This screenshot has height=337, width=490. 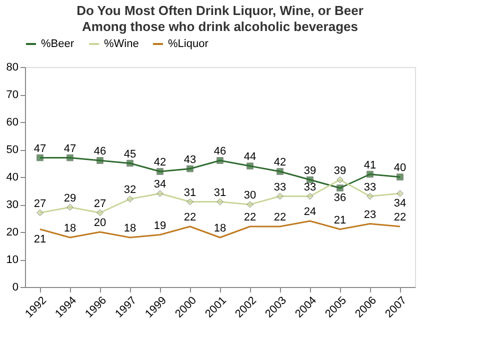 What do you see at coordinates (12, 150) in the screenshot?
I see `y-tick-label: 50` at bounding box center [12, 150].